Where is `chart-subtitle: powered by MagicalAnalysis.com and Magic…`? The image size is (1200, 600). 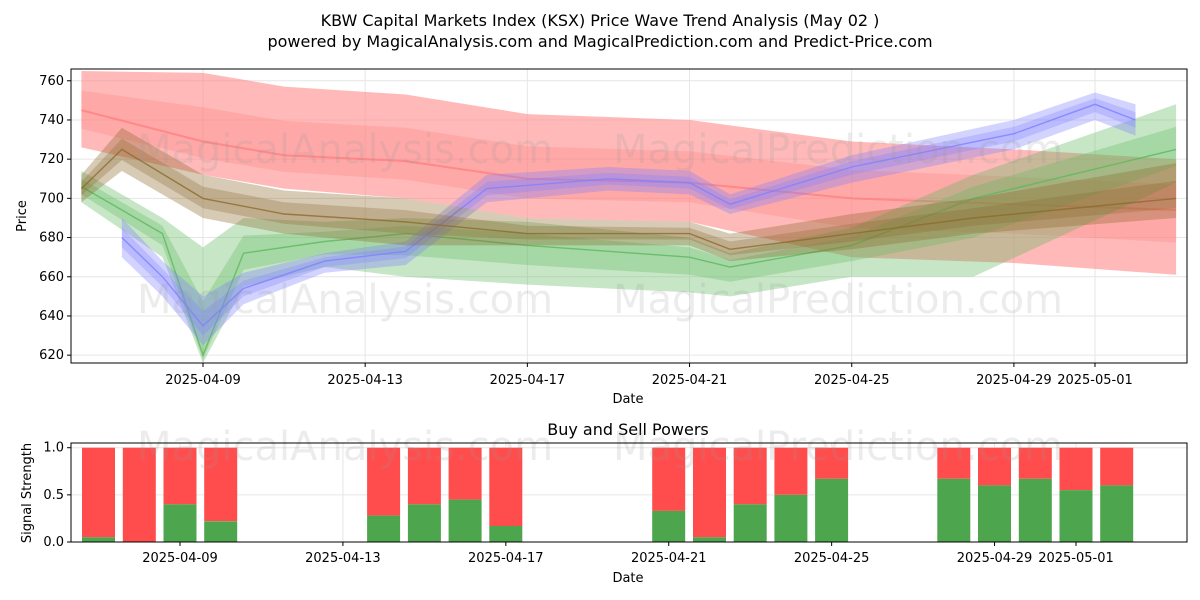
chart-subtitle: powered by MagicalAnalysis.com and Magic… is located at coordinates (599, 41).